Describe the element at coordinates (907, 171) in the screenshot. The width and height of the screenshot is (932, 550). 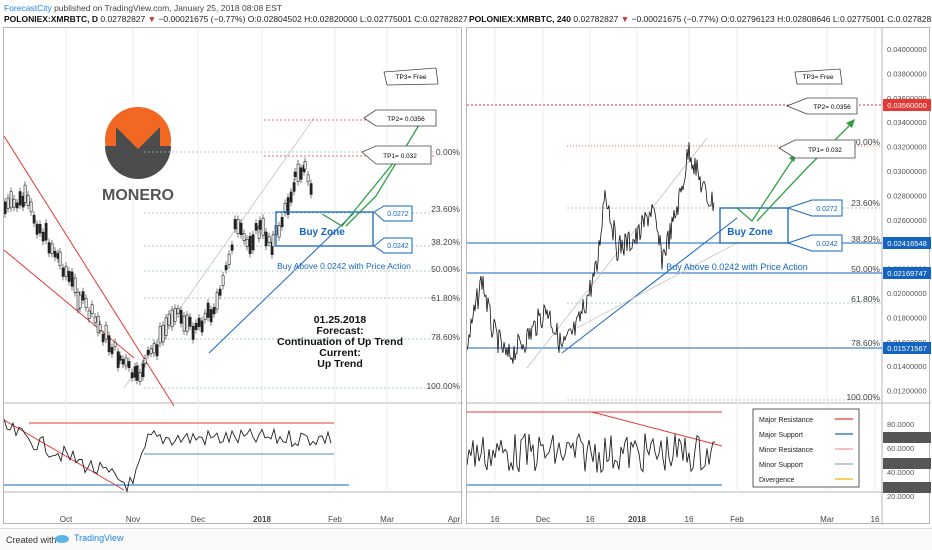
I see `y-tick-label: 0.03000000` at that location.